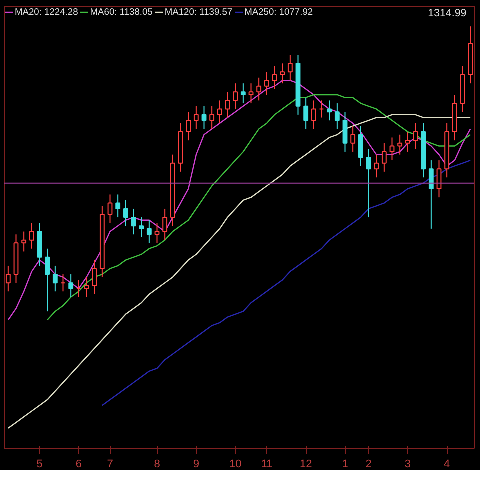 The height and width of the screenshot is (480, 480). I want to click on text: 1314.99, so click(447, 14).